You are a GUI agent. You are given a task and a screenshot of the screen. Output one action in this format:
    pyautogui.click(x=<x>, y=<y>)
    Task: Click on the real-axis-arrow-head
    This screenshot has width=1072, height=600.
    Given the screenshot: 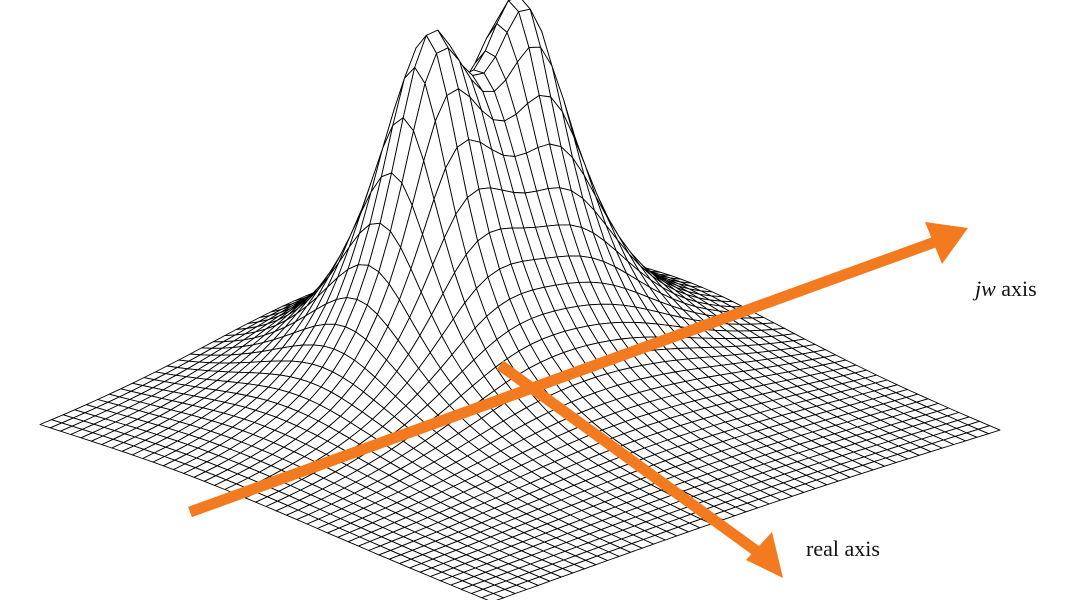 What is the action you would take?
    pyautogui.click(x=764, y=555)
    